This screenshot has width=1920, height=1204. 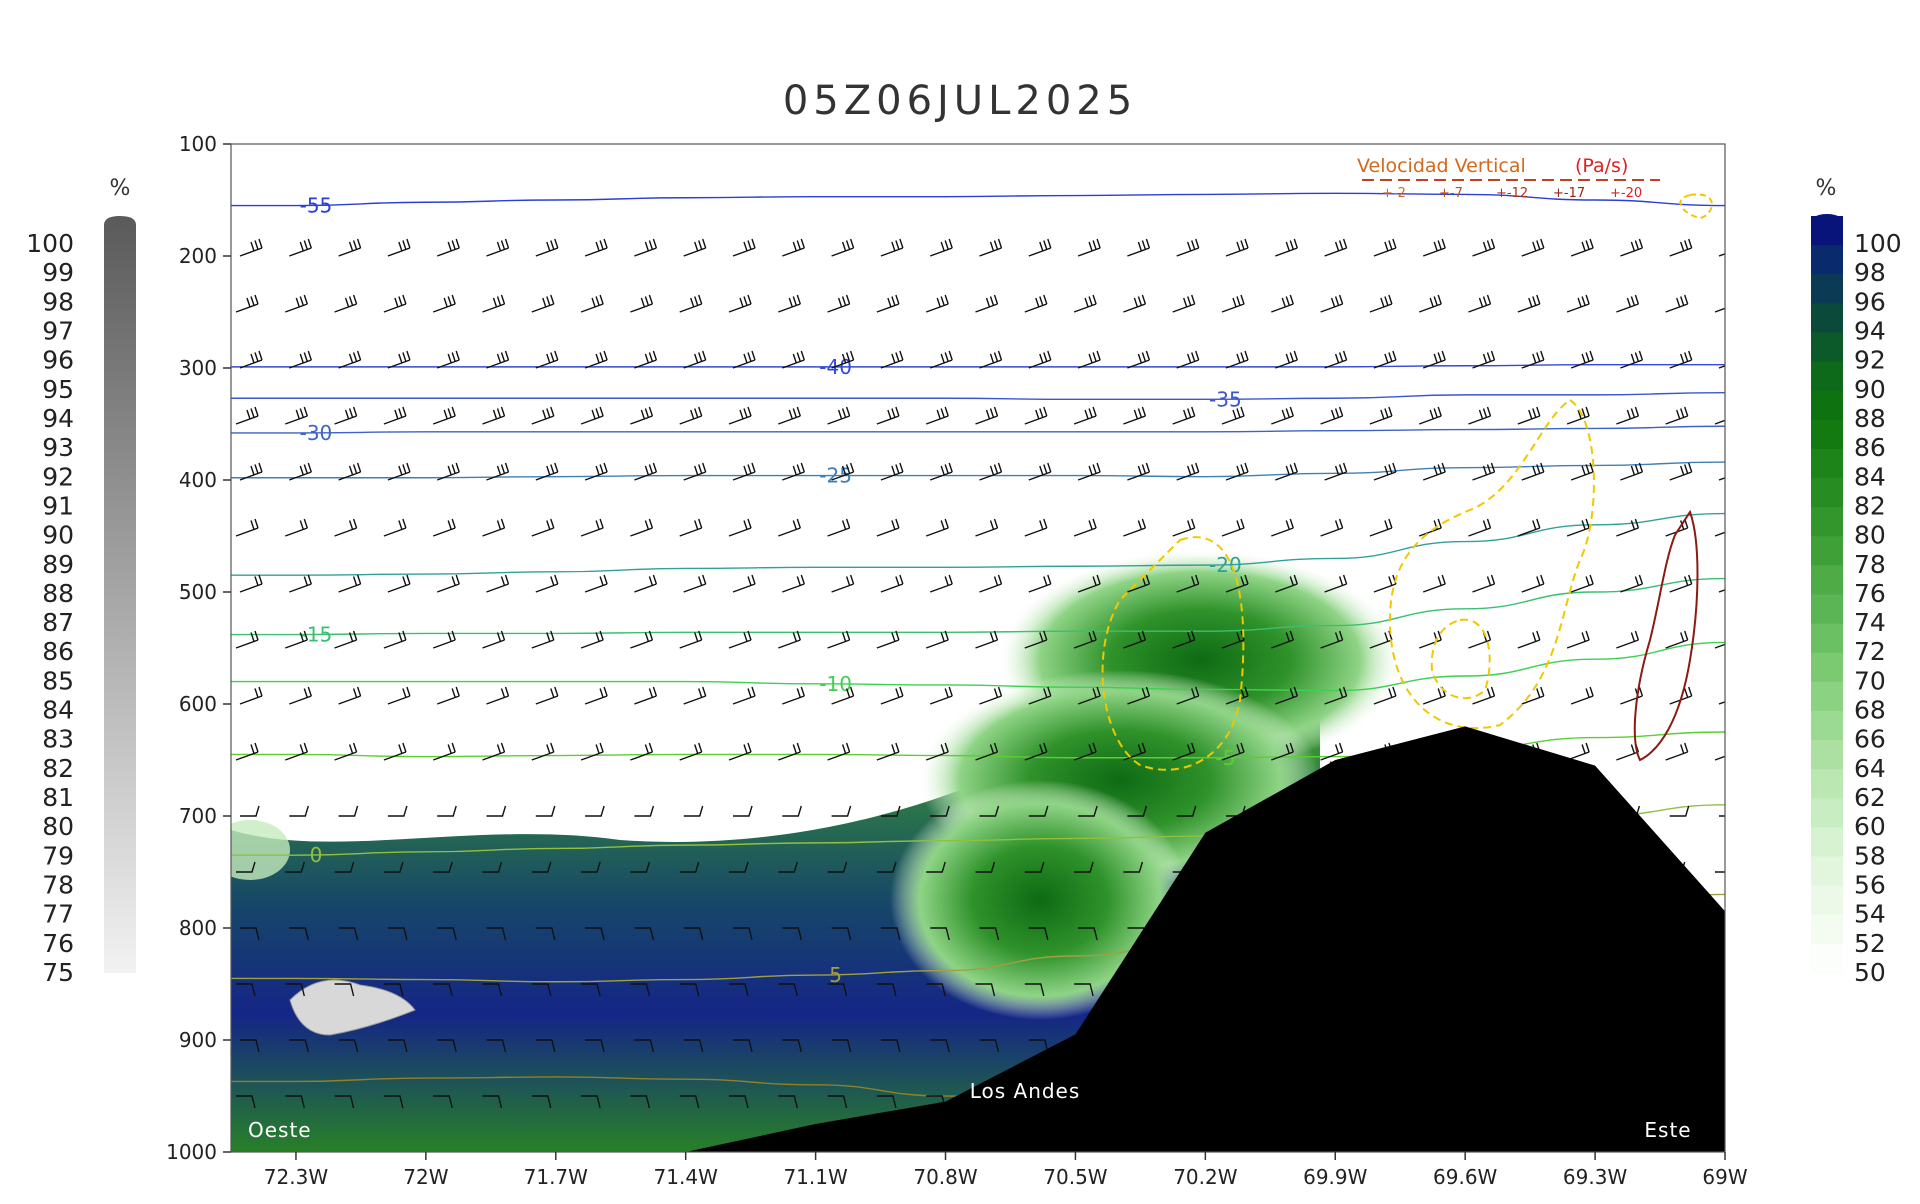 I want to click on contour-label: -25, so click(x=835, y=476).